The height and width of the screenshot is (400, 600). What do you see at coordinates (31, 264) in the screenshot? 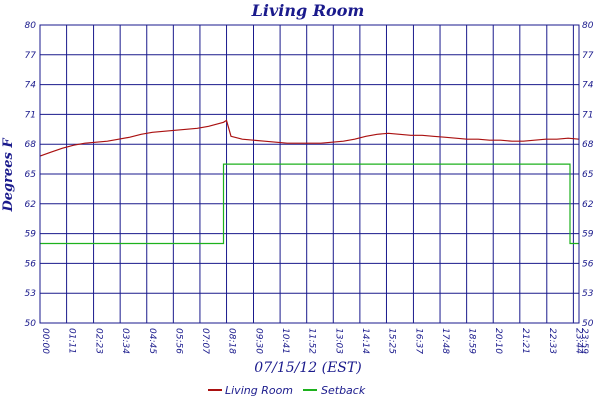
I see `y-tick-label-left: 56` at bounding box center [31, 264].